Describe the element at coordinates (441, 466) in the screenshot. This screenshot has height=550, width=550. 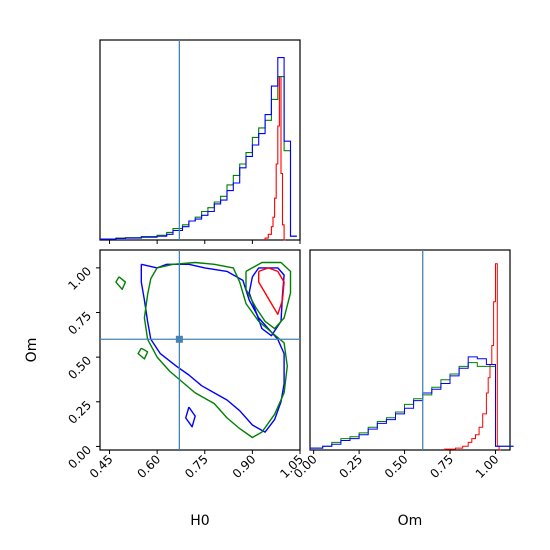
I see `om-xtick-label: 0.75` at that location.